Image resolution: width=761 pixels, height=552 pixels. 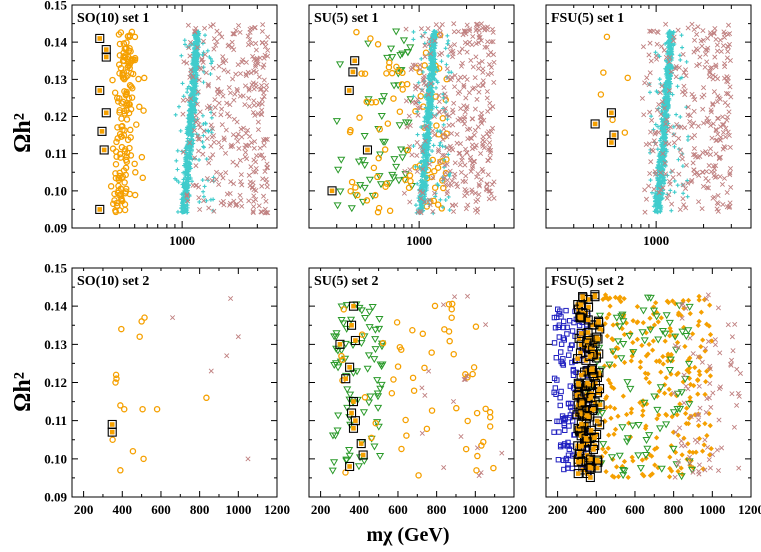 What do you see at coordinates (55, 116) in the screenshot?
I see `y-tick-label: 0.12` at bounding box center [55, 116].